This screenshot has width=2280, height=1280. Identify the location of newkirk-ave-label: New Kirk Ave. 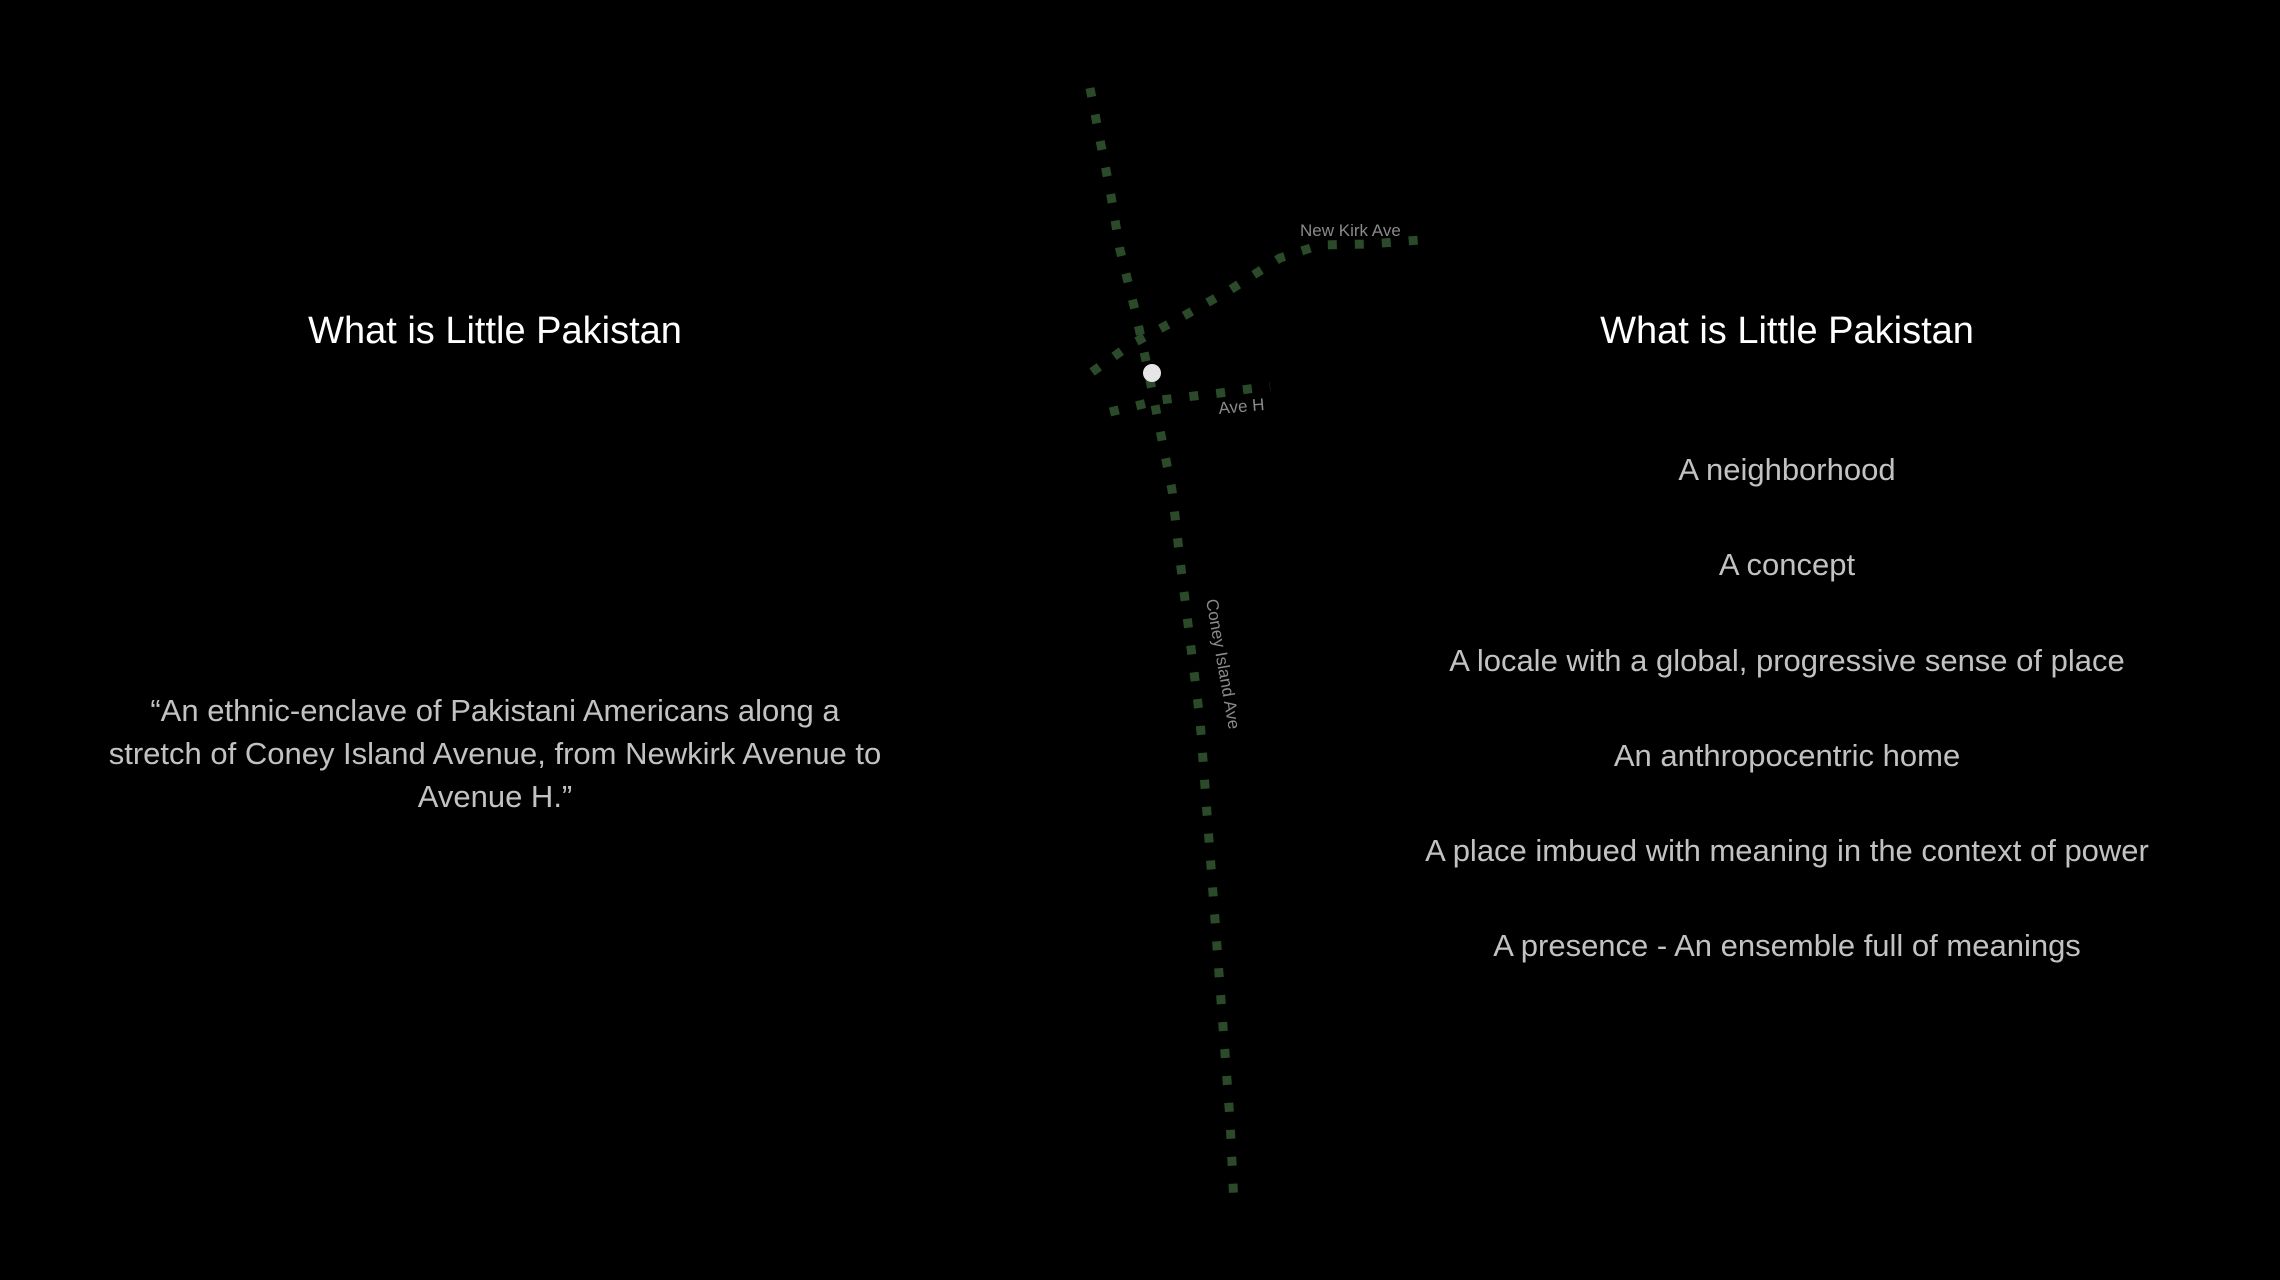
(1350, 230).